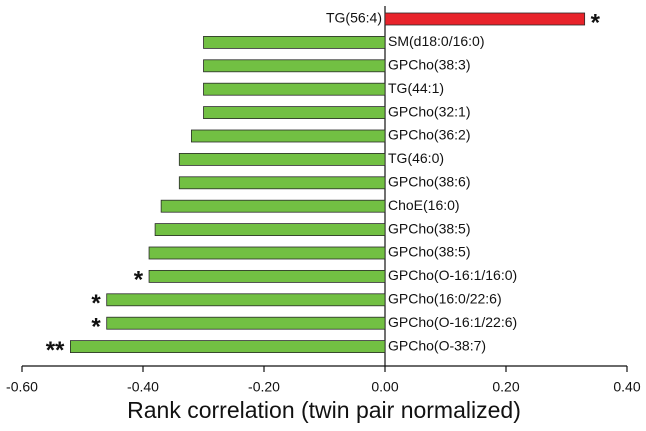 The image size is (646, 431). Describe the element at coordinates (505, 387) in the screenshot. I see `x-tick-label: 0.20` at that location.